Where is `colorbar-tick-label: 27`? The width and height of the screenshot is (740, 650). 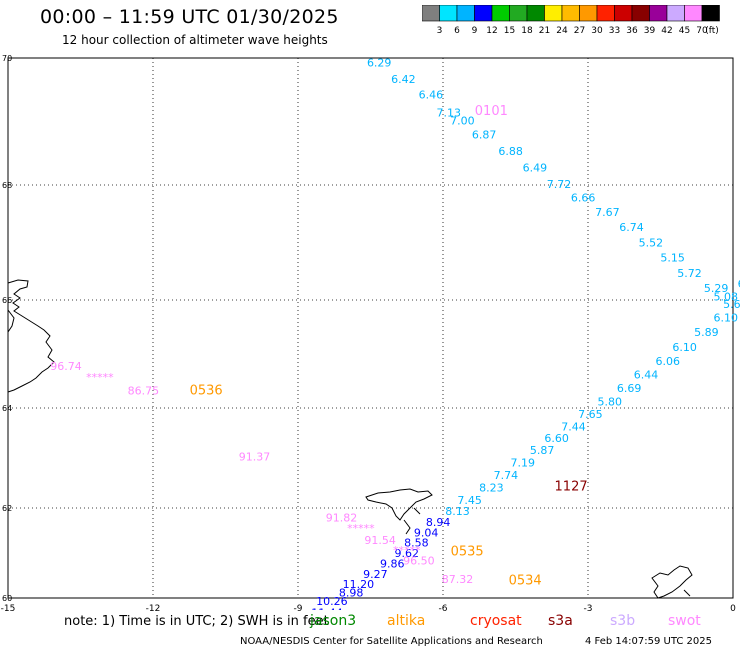
colorbar-tick-label: 27 is located at coordinates (579, 31).